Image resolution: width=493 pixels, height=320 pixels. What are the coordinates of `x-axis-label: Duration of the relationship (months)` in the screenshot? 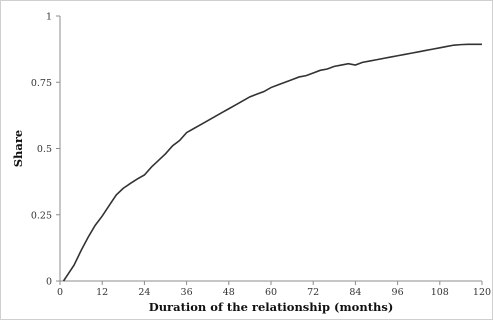 It's located at (271, 307).